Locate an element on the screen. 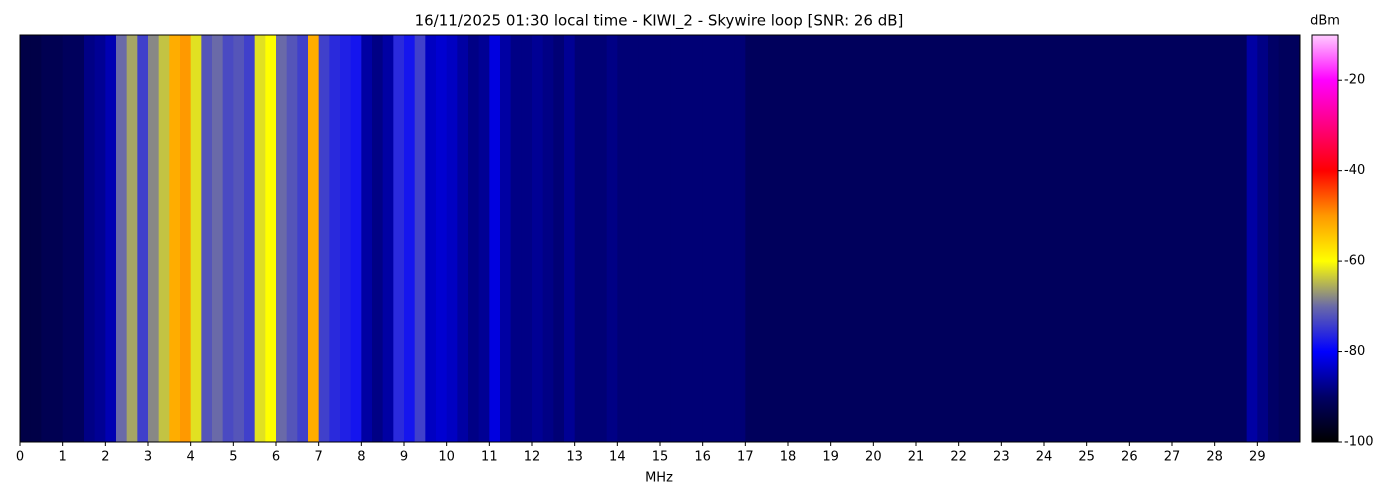 This screenshot has width=1400, height=500. x-tick-label: 6 is located at coordinates (276, 457).